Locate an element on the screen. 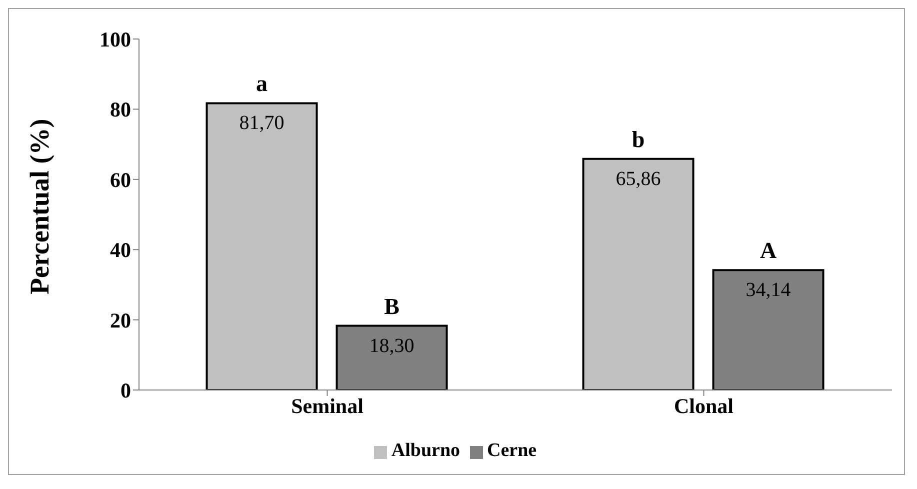 This screenshot has height=489, width=917. y-tick-label: 20 is located at coordinates (120, 320).